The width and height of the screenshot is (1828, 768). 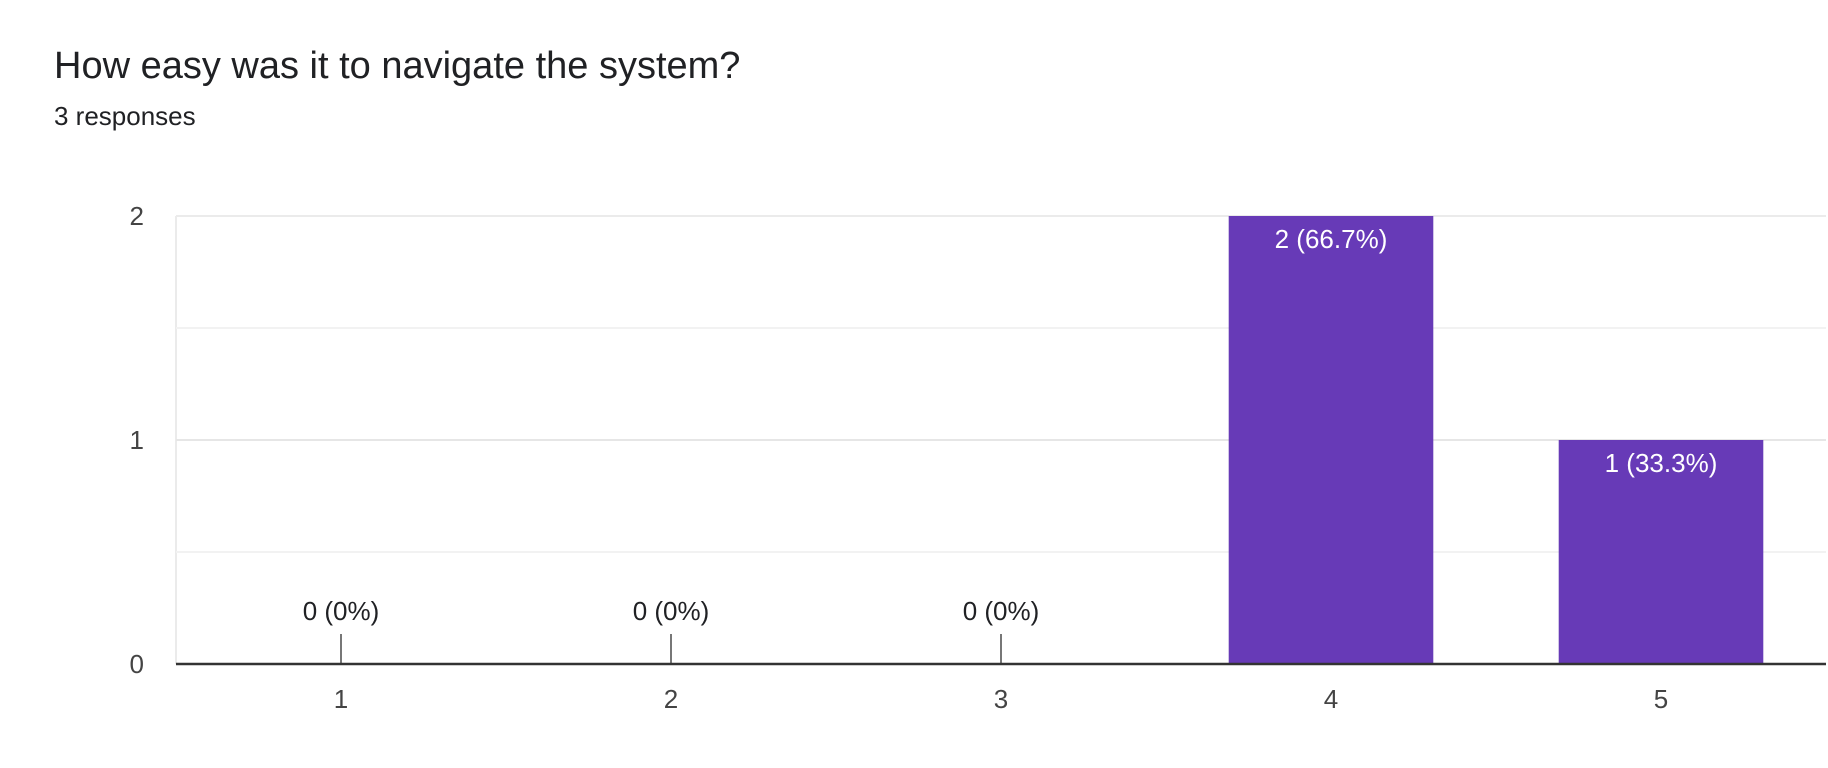 What do you see at coordinates (137, 664) in the screenshot?
I see `y-tick-label: 0` at bounding box center [137, 664].